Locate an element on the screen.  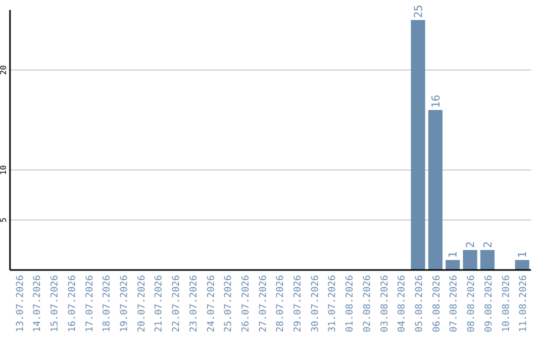
data-label: 16 is located at coordinates (435, 101).